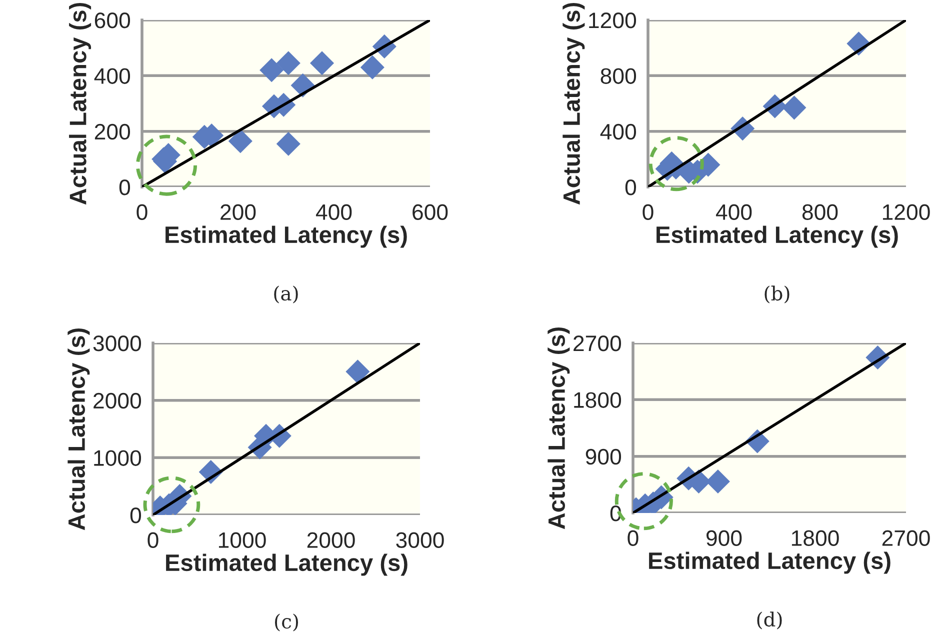 This screenshot has width=946, height=644. What do you see at coordinates (331, 540) in the screenshot?
I see `x-tick-label: 2000` at bounding box center [331, 540].